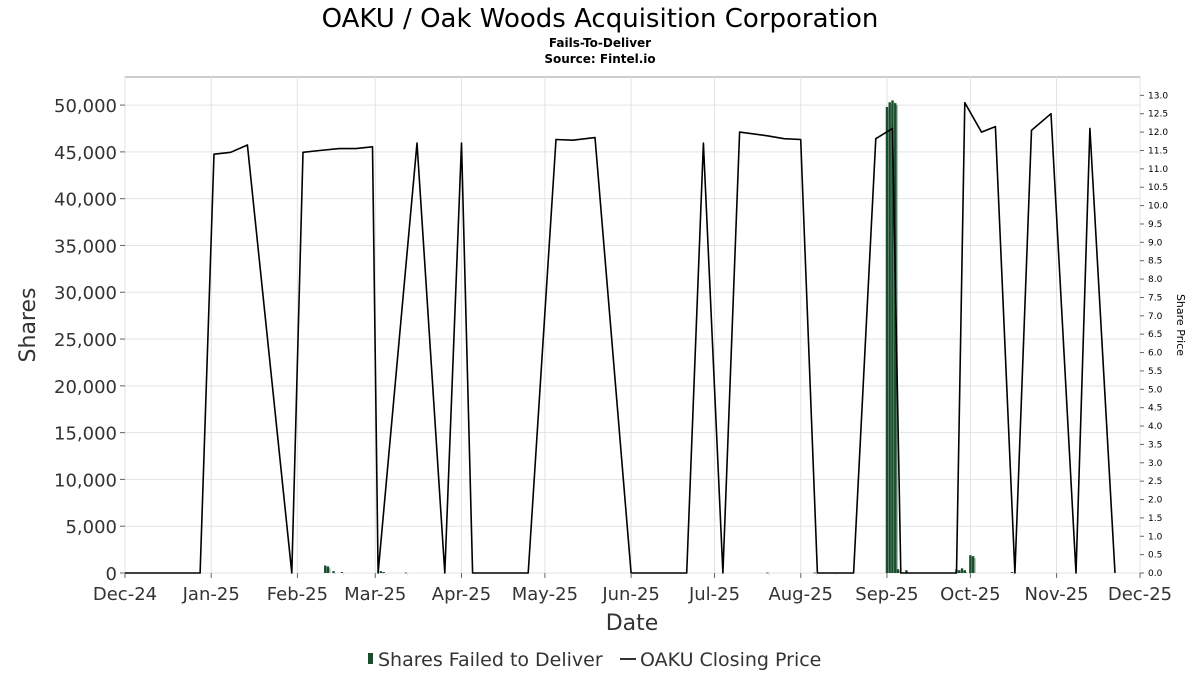 The width and height of the screenshot is (1200, 675). I want to click on y-tick-label: 5,000, so click(91, 527).